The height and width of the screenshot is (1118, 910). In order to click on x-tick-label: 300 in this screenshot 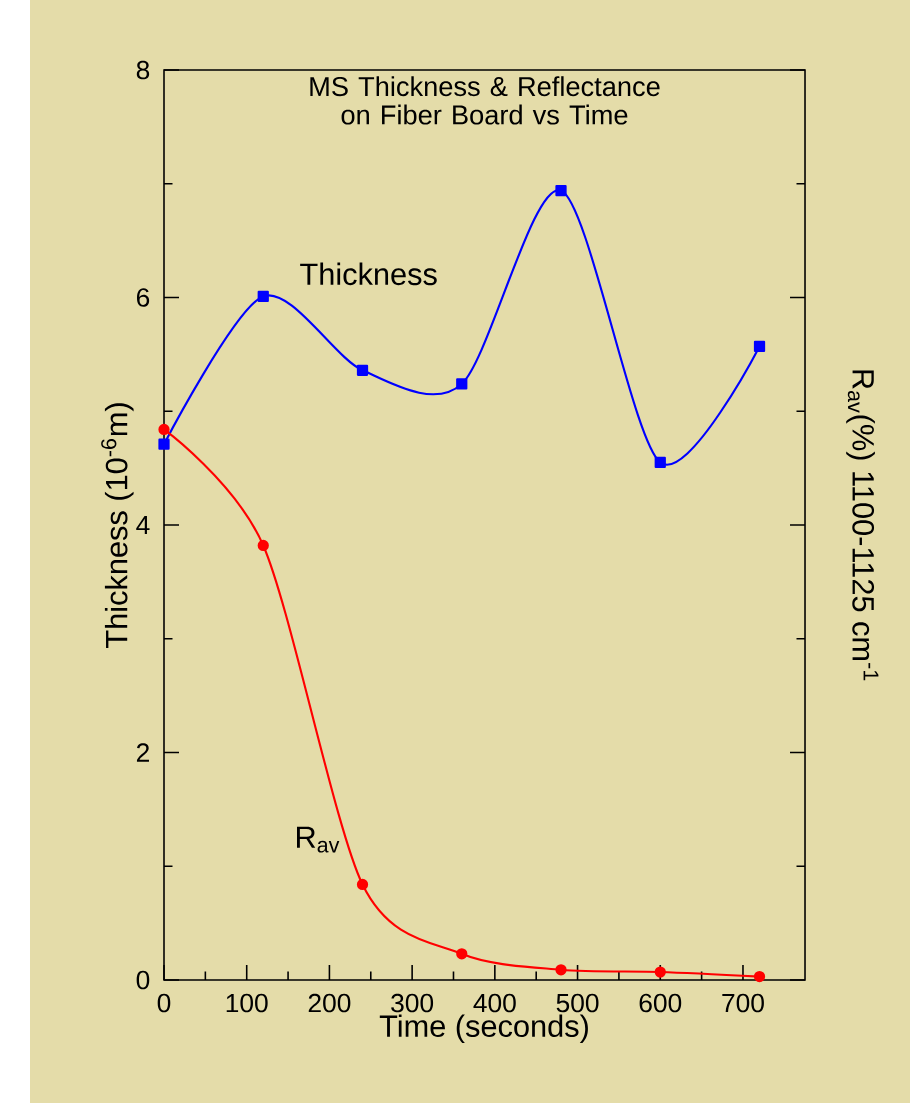, I will do `click(412, 1003)`.